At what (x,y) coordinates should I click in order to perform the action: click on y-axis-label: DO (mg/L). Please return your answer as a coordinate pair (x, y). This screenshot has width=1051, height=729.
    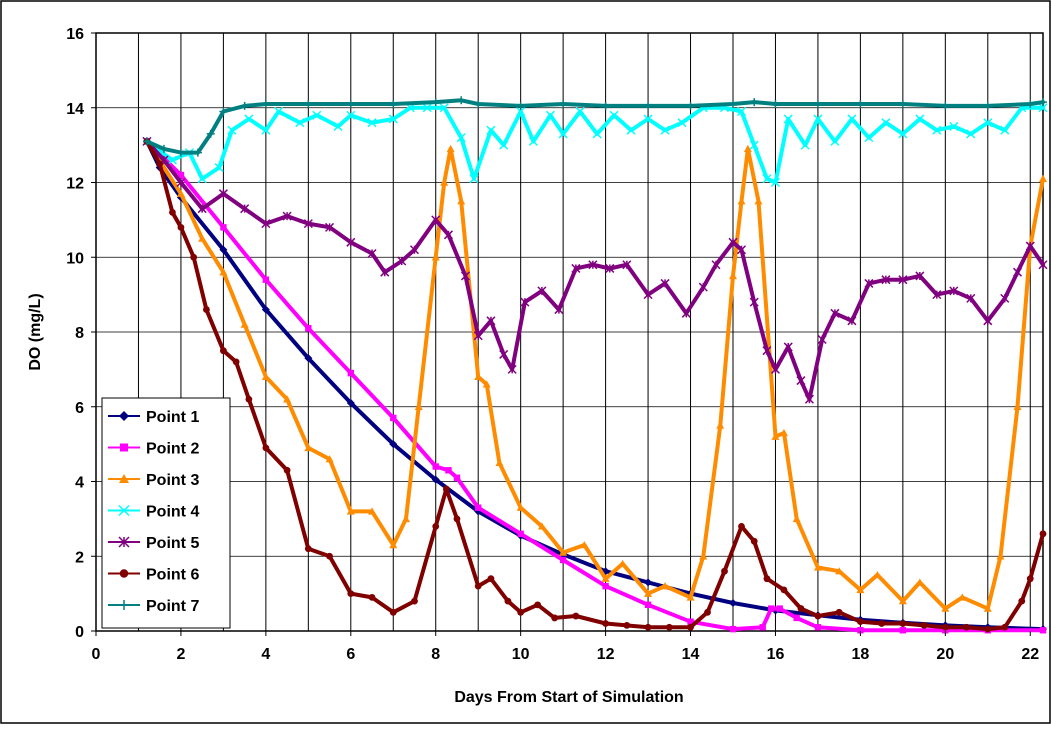
    Looking at the image, I should click on (35, 331).